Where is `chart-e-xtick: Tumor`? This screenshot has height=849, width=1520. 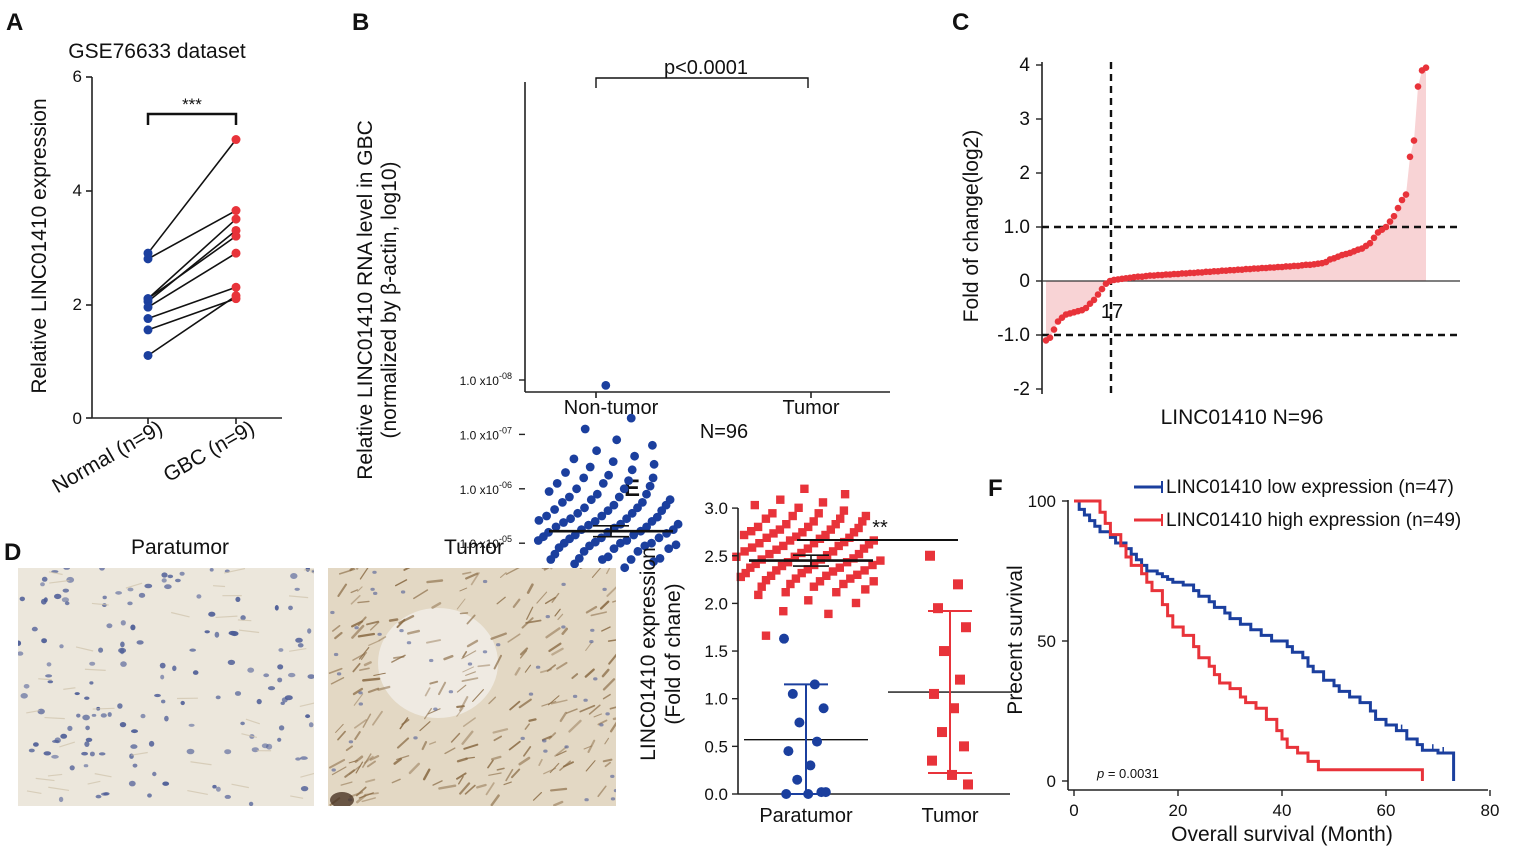
chart-e-xtick: Tumor is located at coordinates (949, 816).